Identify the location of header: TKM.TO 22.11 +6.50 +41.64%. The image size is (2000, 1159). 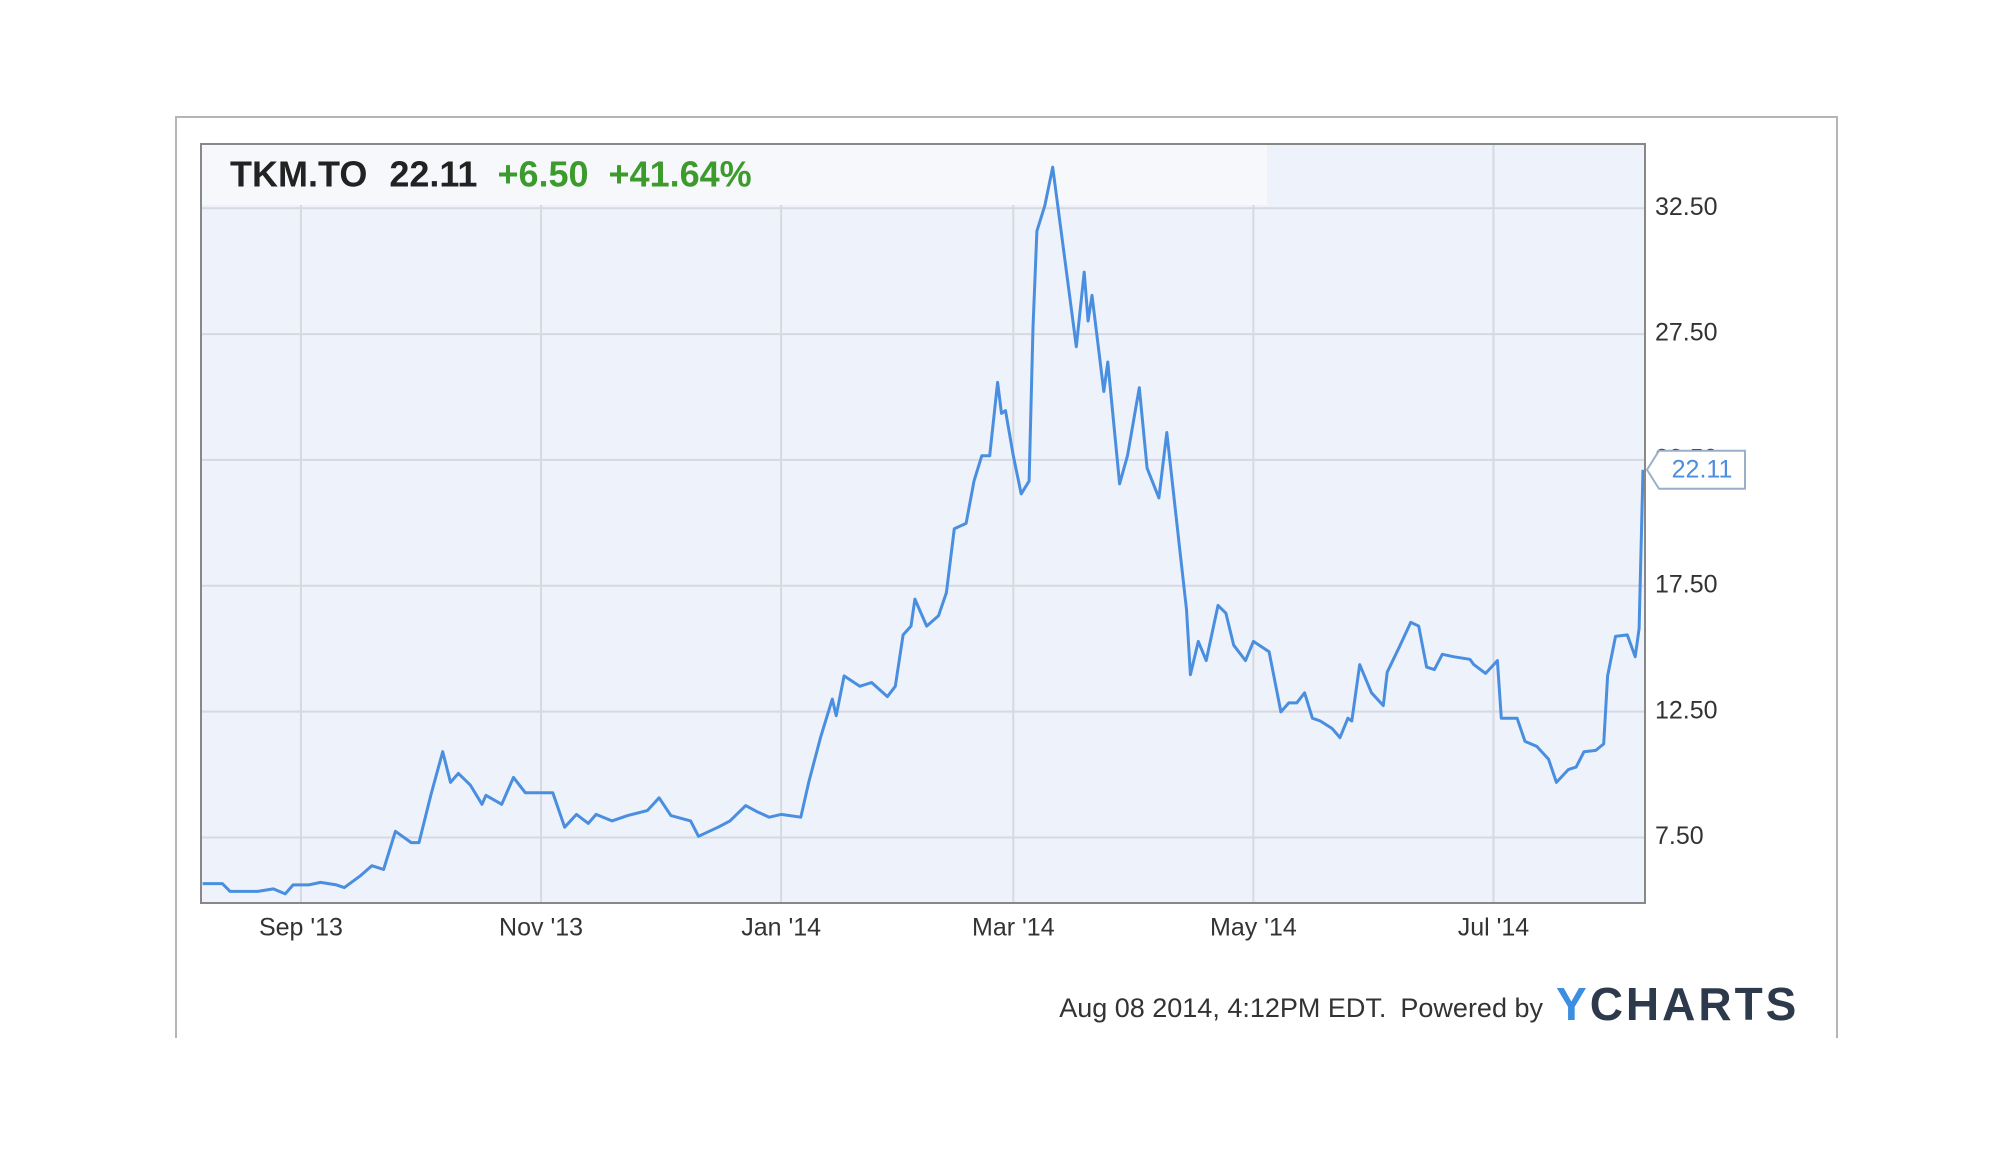
(491, 174).